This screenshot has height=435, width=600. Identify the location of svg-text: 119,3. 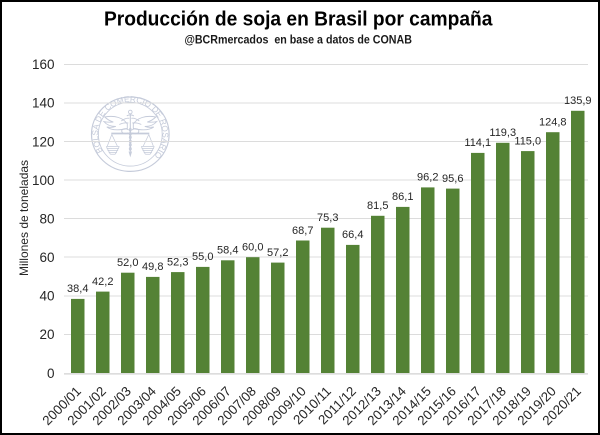
(502, 133).